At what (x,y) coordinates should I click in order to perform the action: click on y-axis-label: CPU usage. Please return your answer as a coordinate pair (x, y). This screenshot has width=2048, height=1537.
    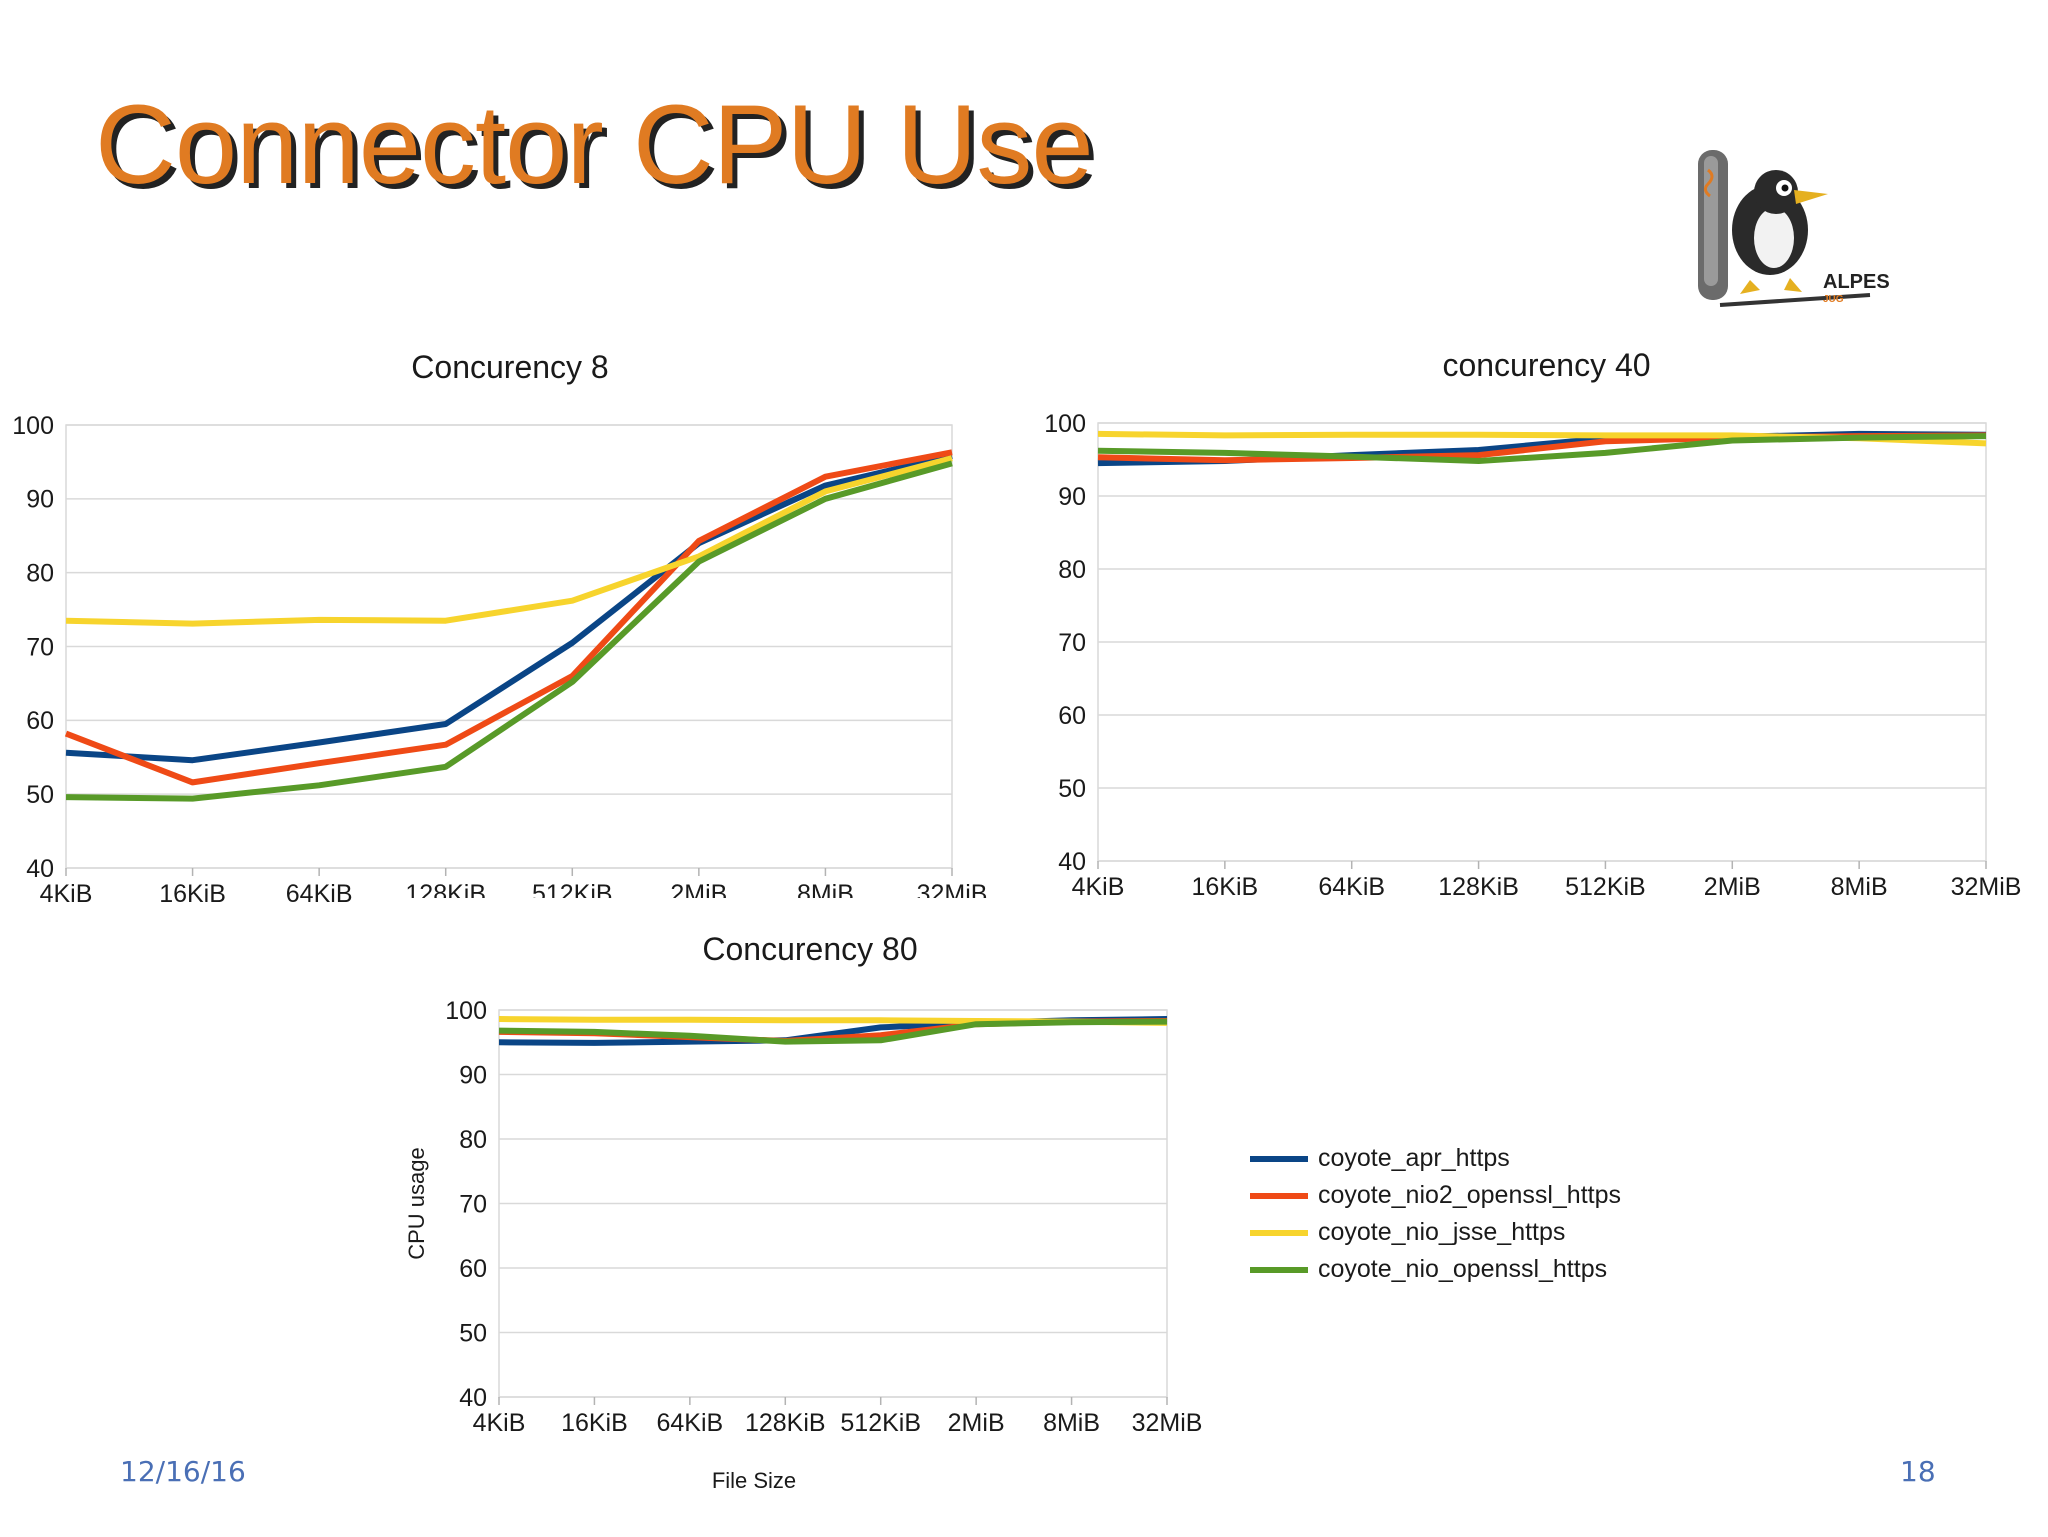
    Looking at the image, I should click on (416, 1203).